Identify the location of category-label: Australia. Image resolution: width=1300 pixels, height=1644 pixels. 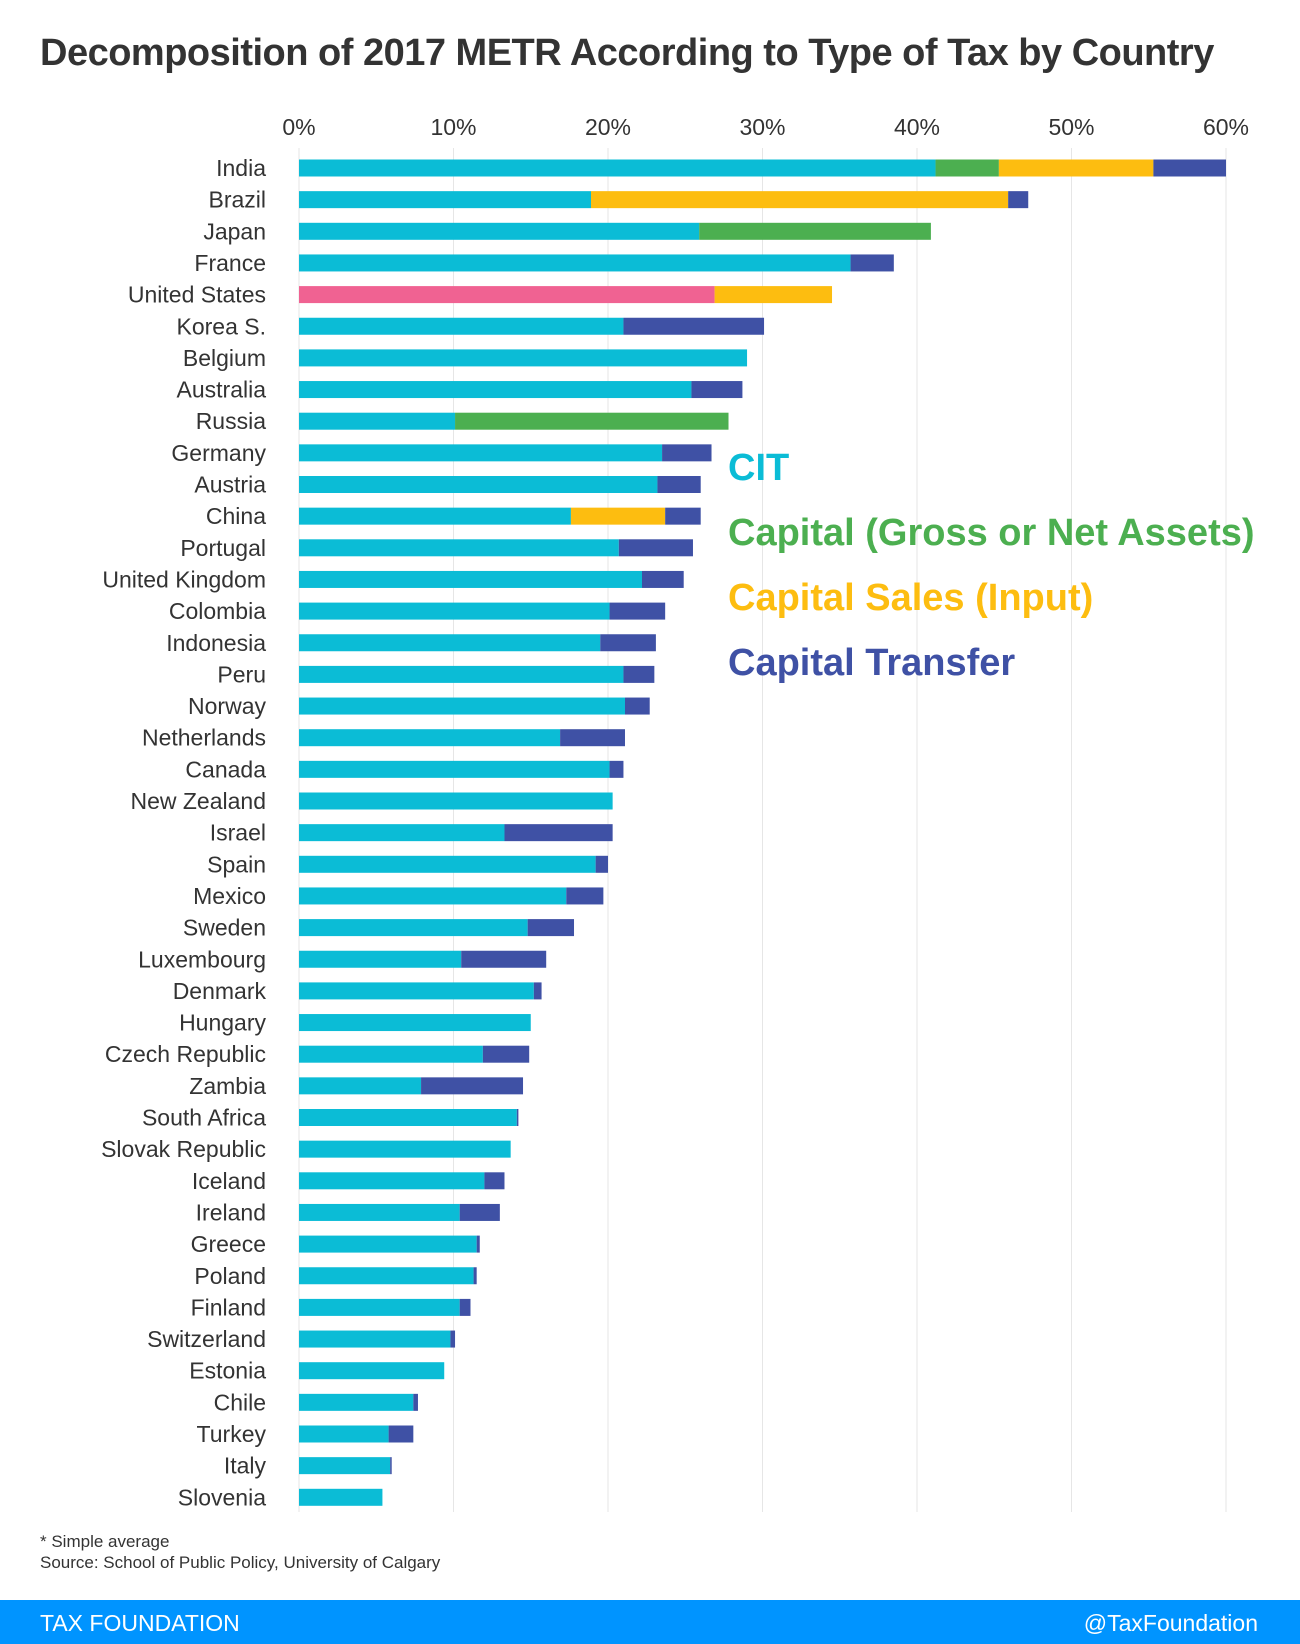
(222, 390).